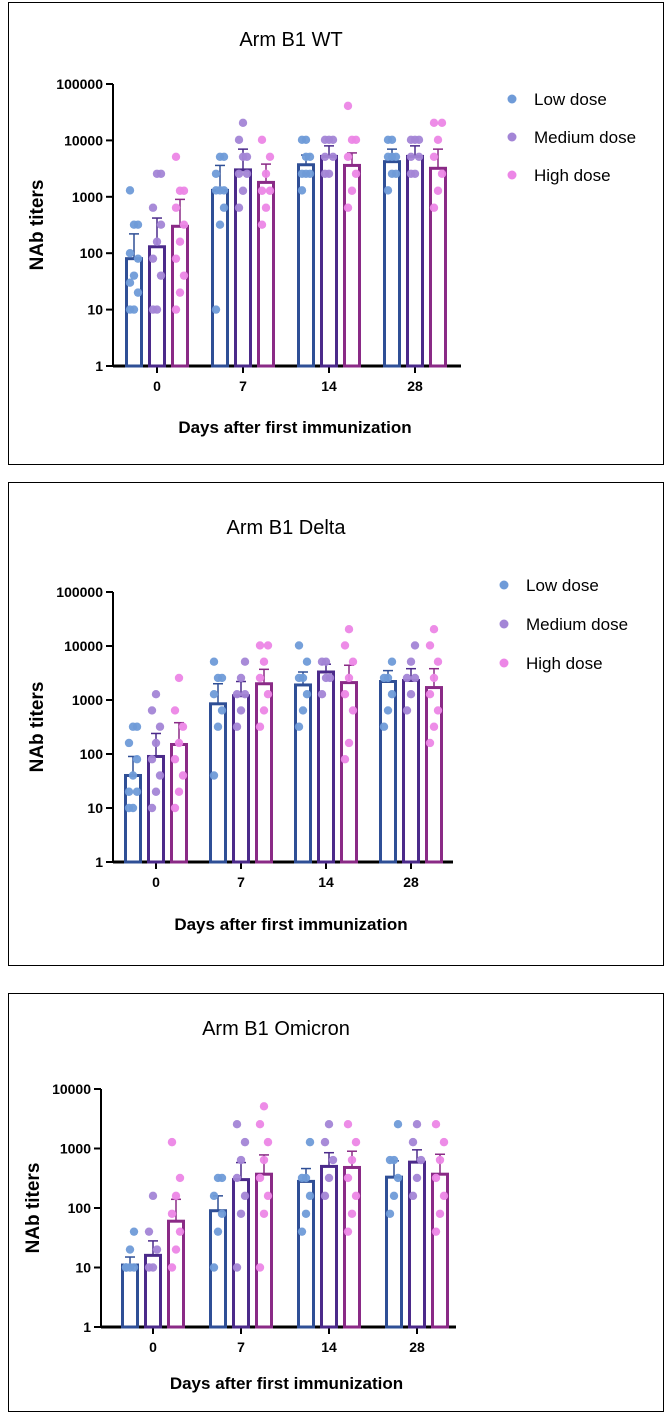 The height and width of the screenshot is (1414, 667). Describe the element at coordinates (564, 663) in the screenshot. I see `legend-label: High dose` at that location.